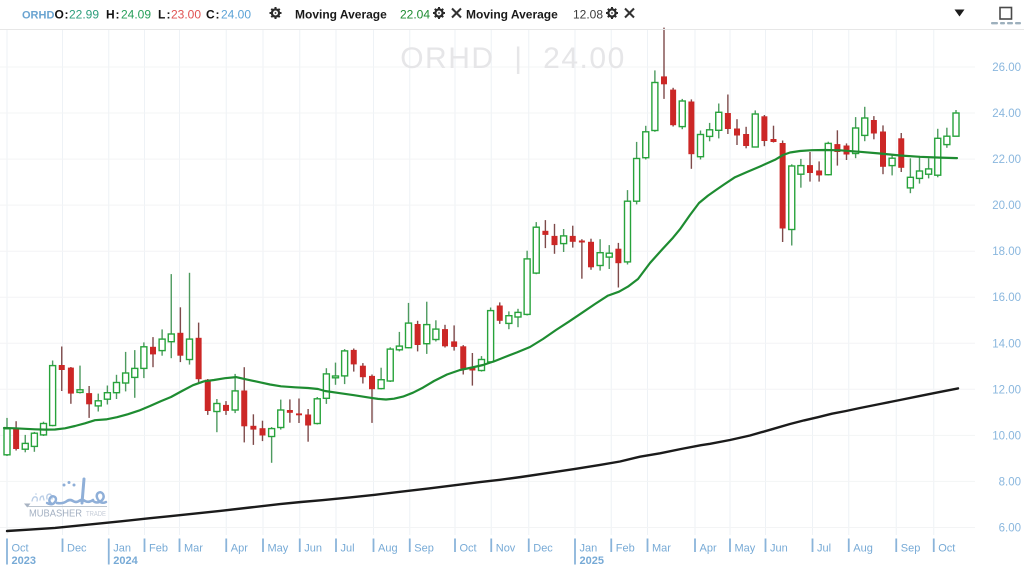  I want to click on svg-text: 6.00, so click(1010, 529).